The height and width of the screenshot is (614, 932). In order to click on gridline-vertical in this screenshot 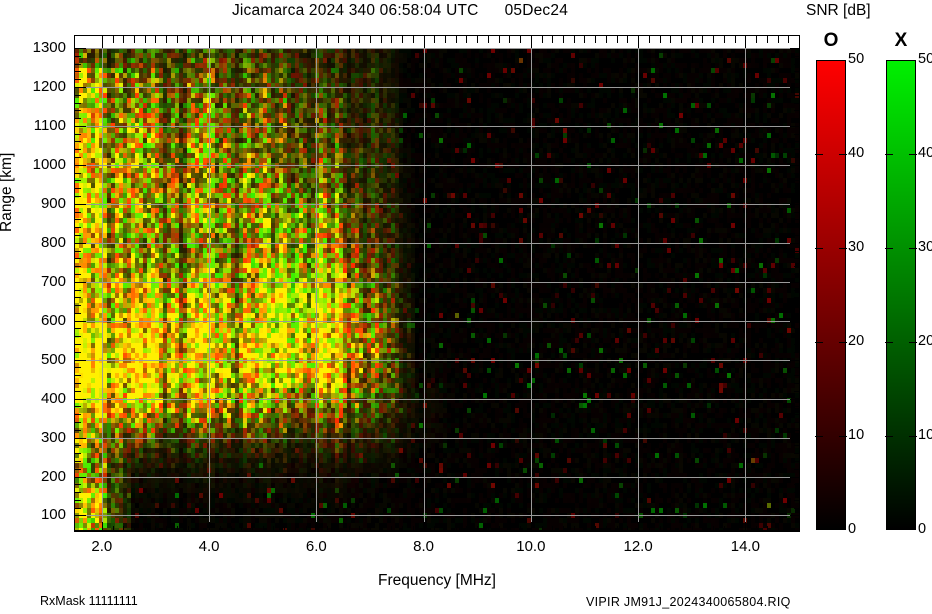, I will do `click(424, 289)`.